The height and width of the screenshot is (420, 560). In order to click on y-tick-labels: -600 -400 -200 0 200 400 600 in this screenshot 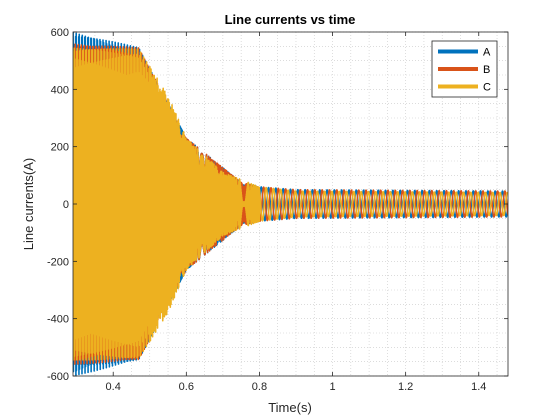, I will do `click(58, 205)`.